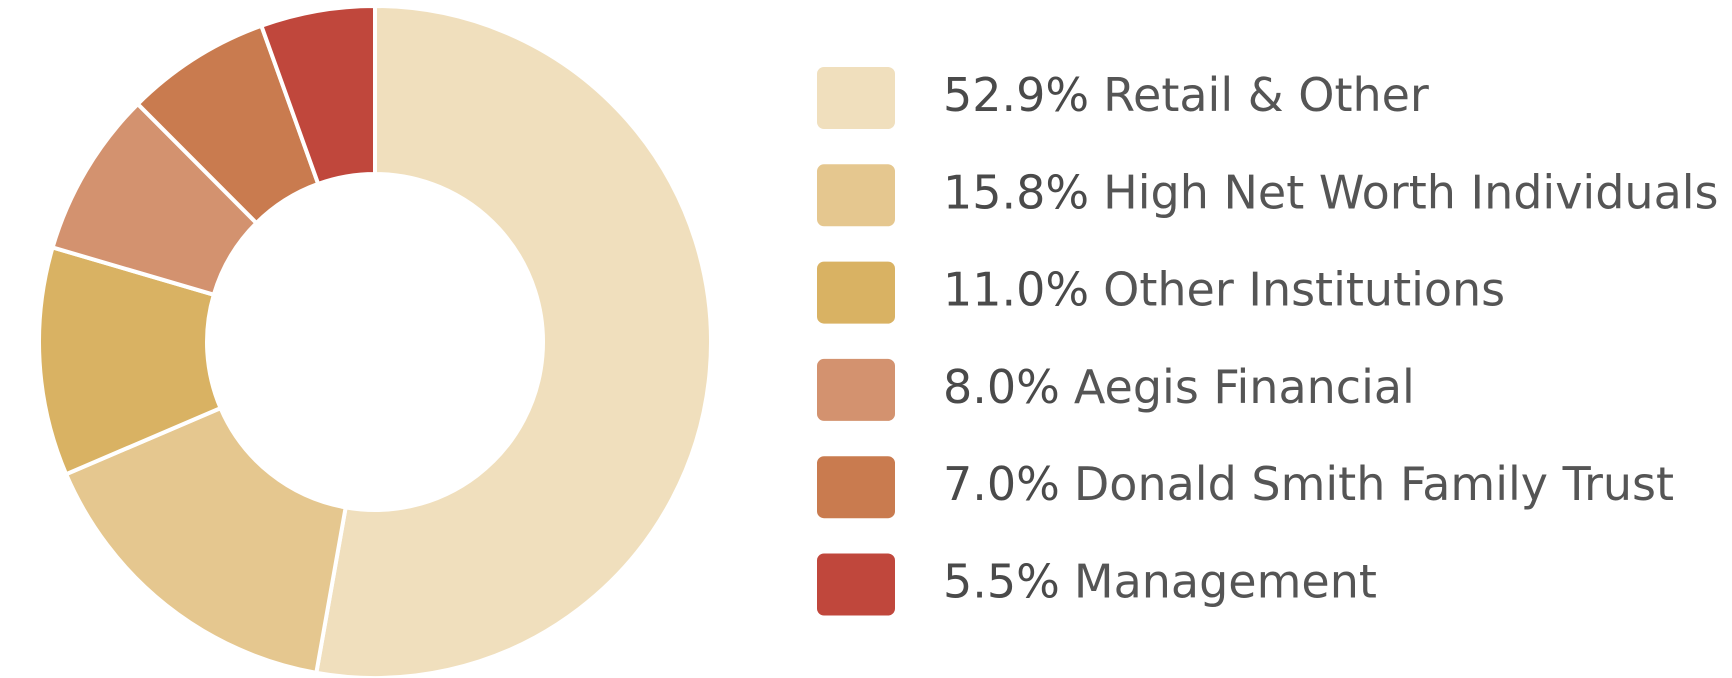 This screenshot has width=1732, height=678. I want to click on legend-label: 7.0% Donald Smith Family Trust, so click(1308, 484).